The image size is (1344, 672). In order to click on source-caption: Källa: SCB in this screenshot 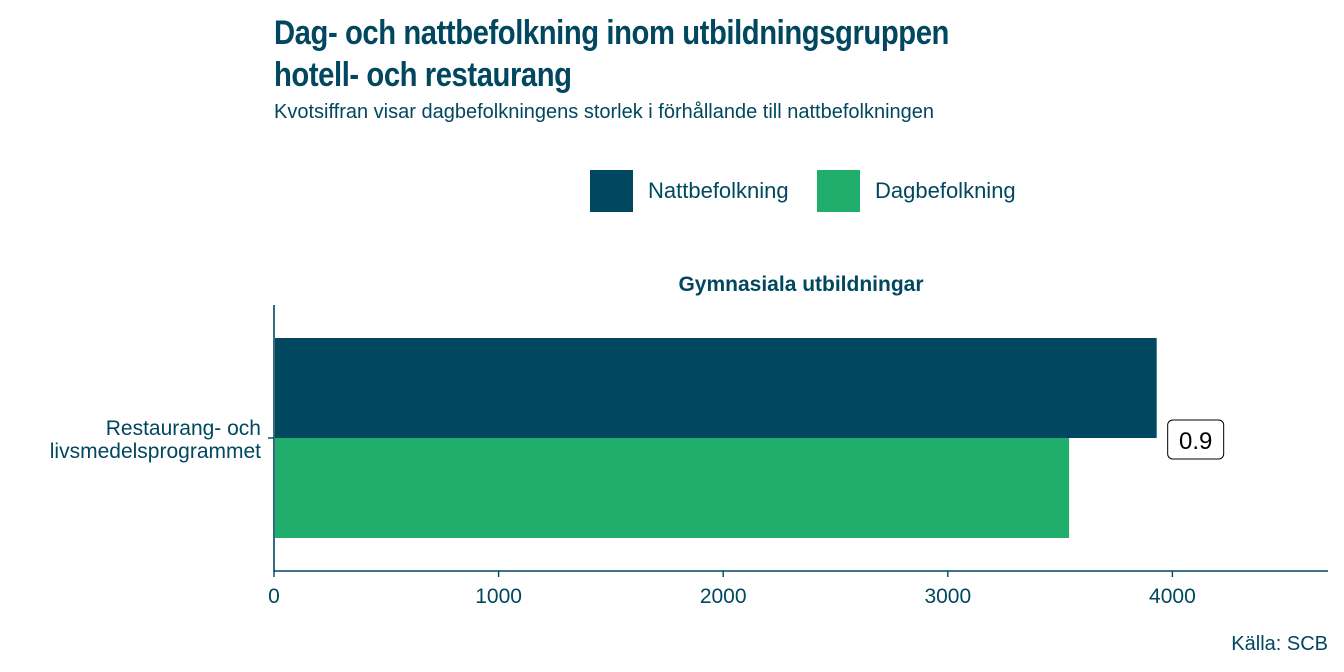, I will do `click(1279, 644)`.